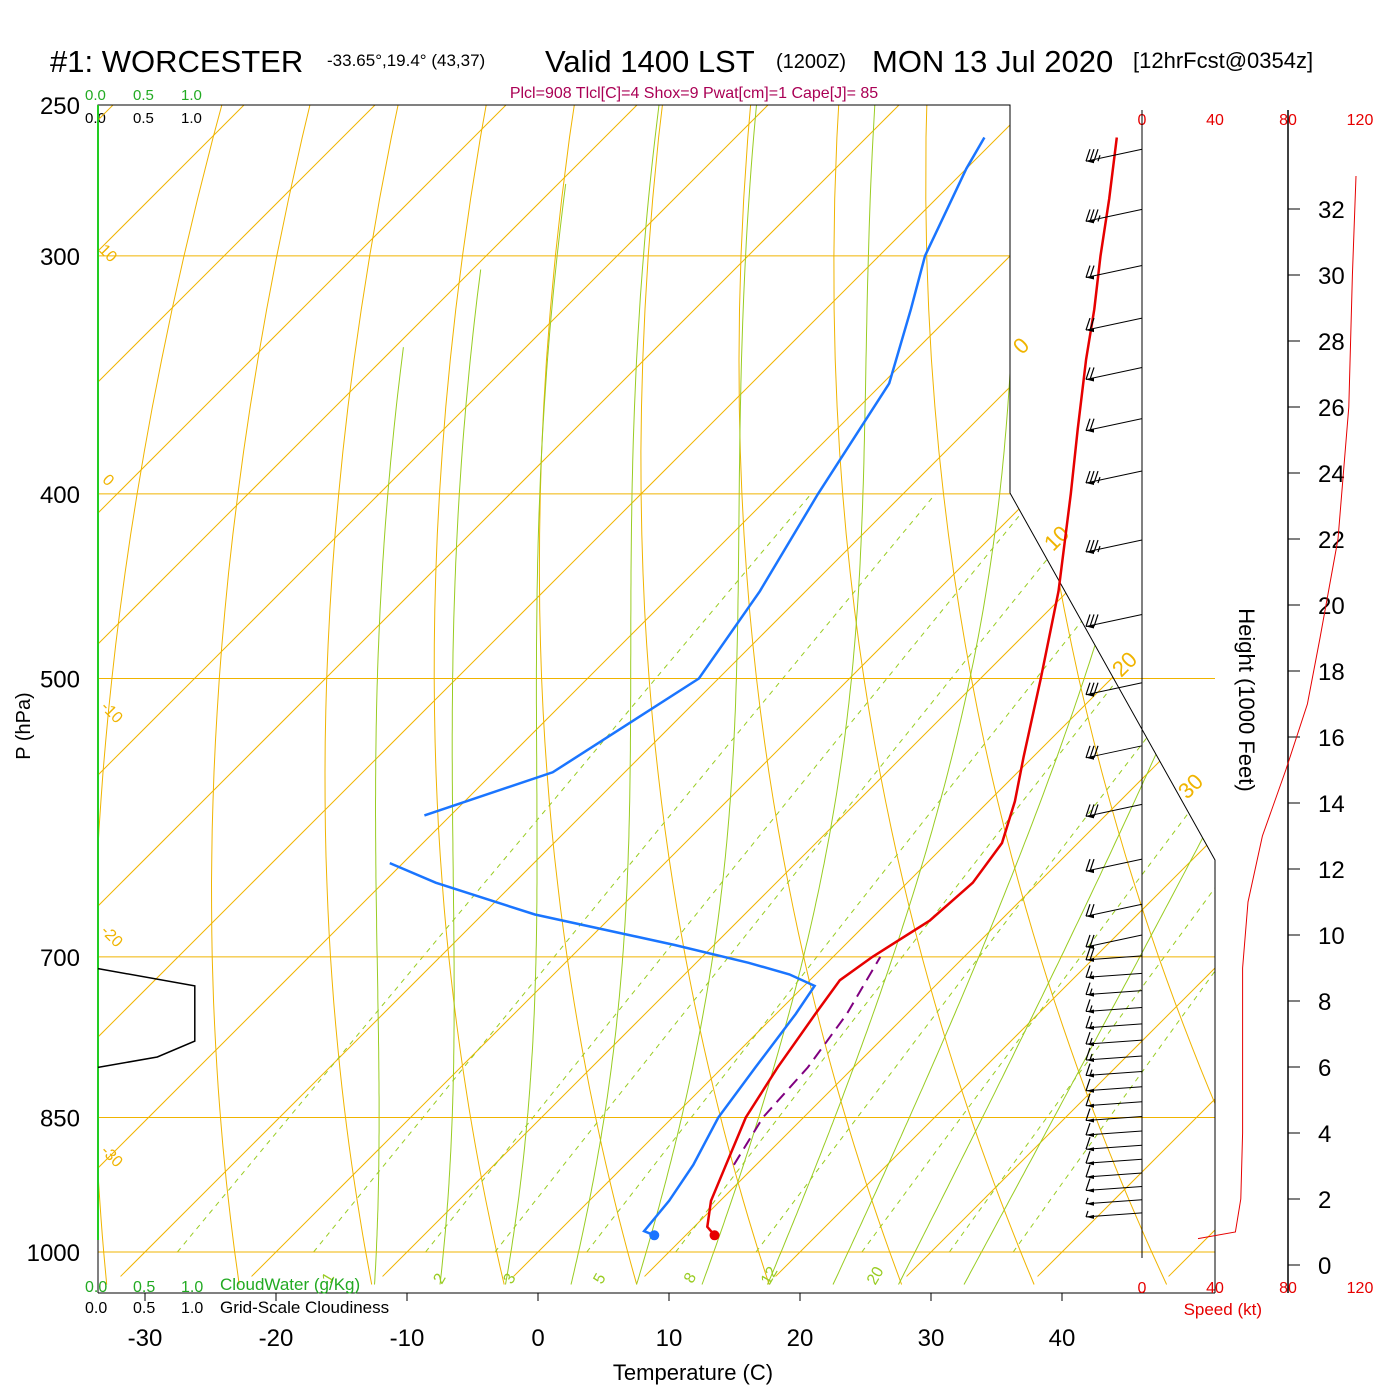 This screenshot has height=1400, width=1400. Describe the element at coordinates (693, 1372) in the screenshot. I see `temperature-axis-label: Temperature (C)` at that location.